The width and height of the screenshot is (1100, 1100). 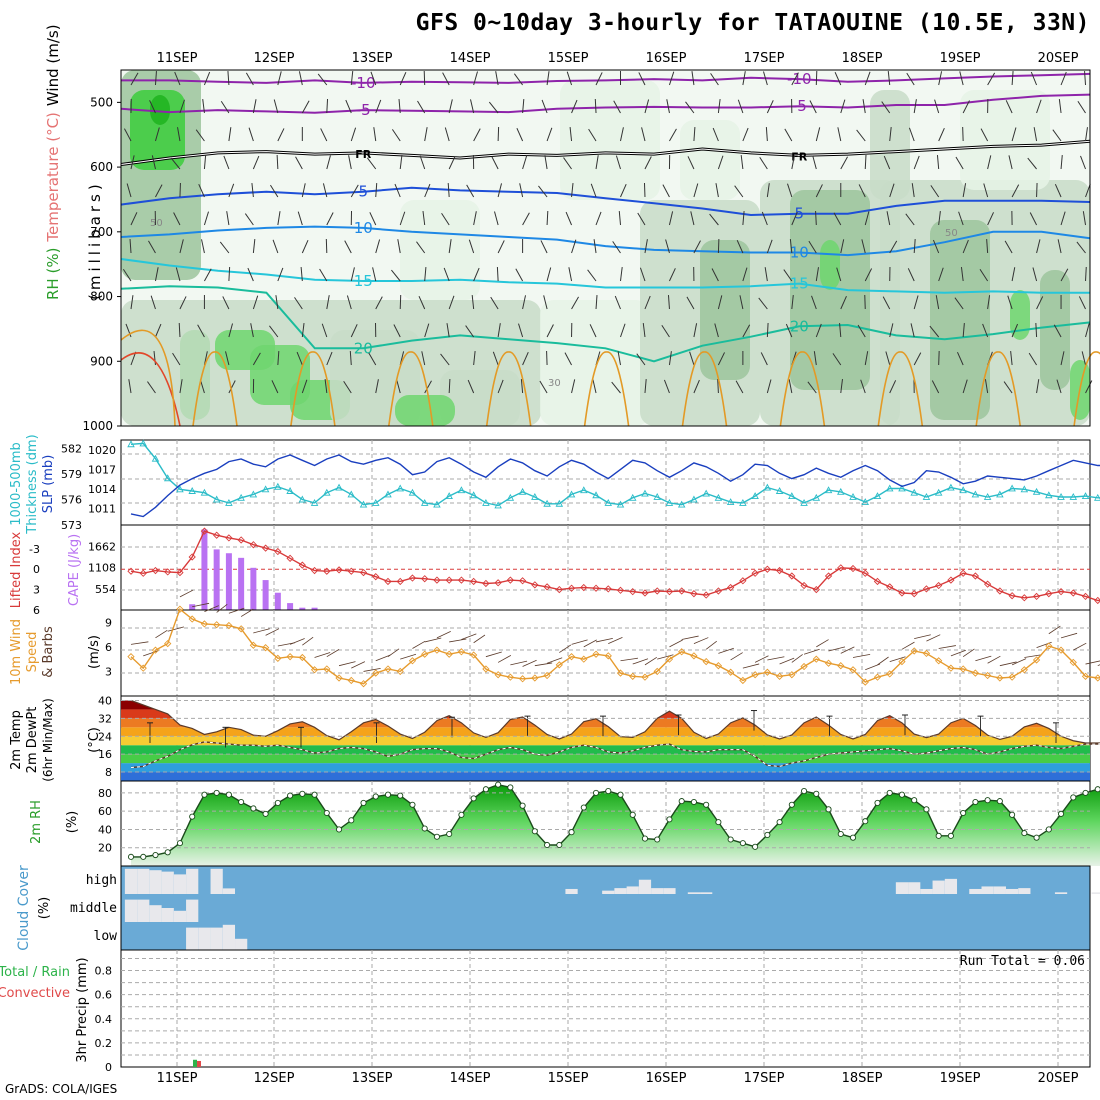 I want to click on slp-tick-label: 1011, so click(x=102, y=509).